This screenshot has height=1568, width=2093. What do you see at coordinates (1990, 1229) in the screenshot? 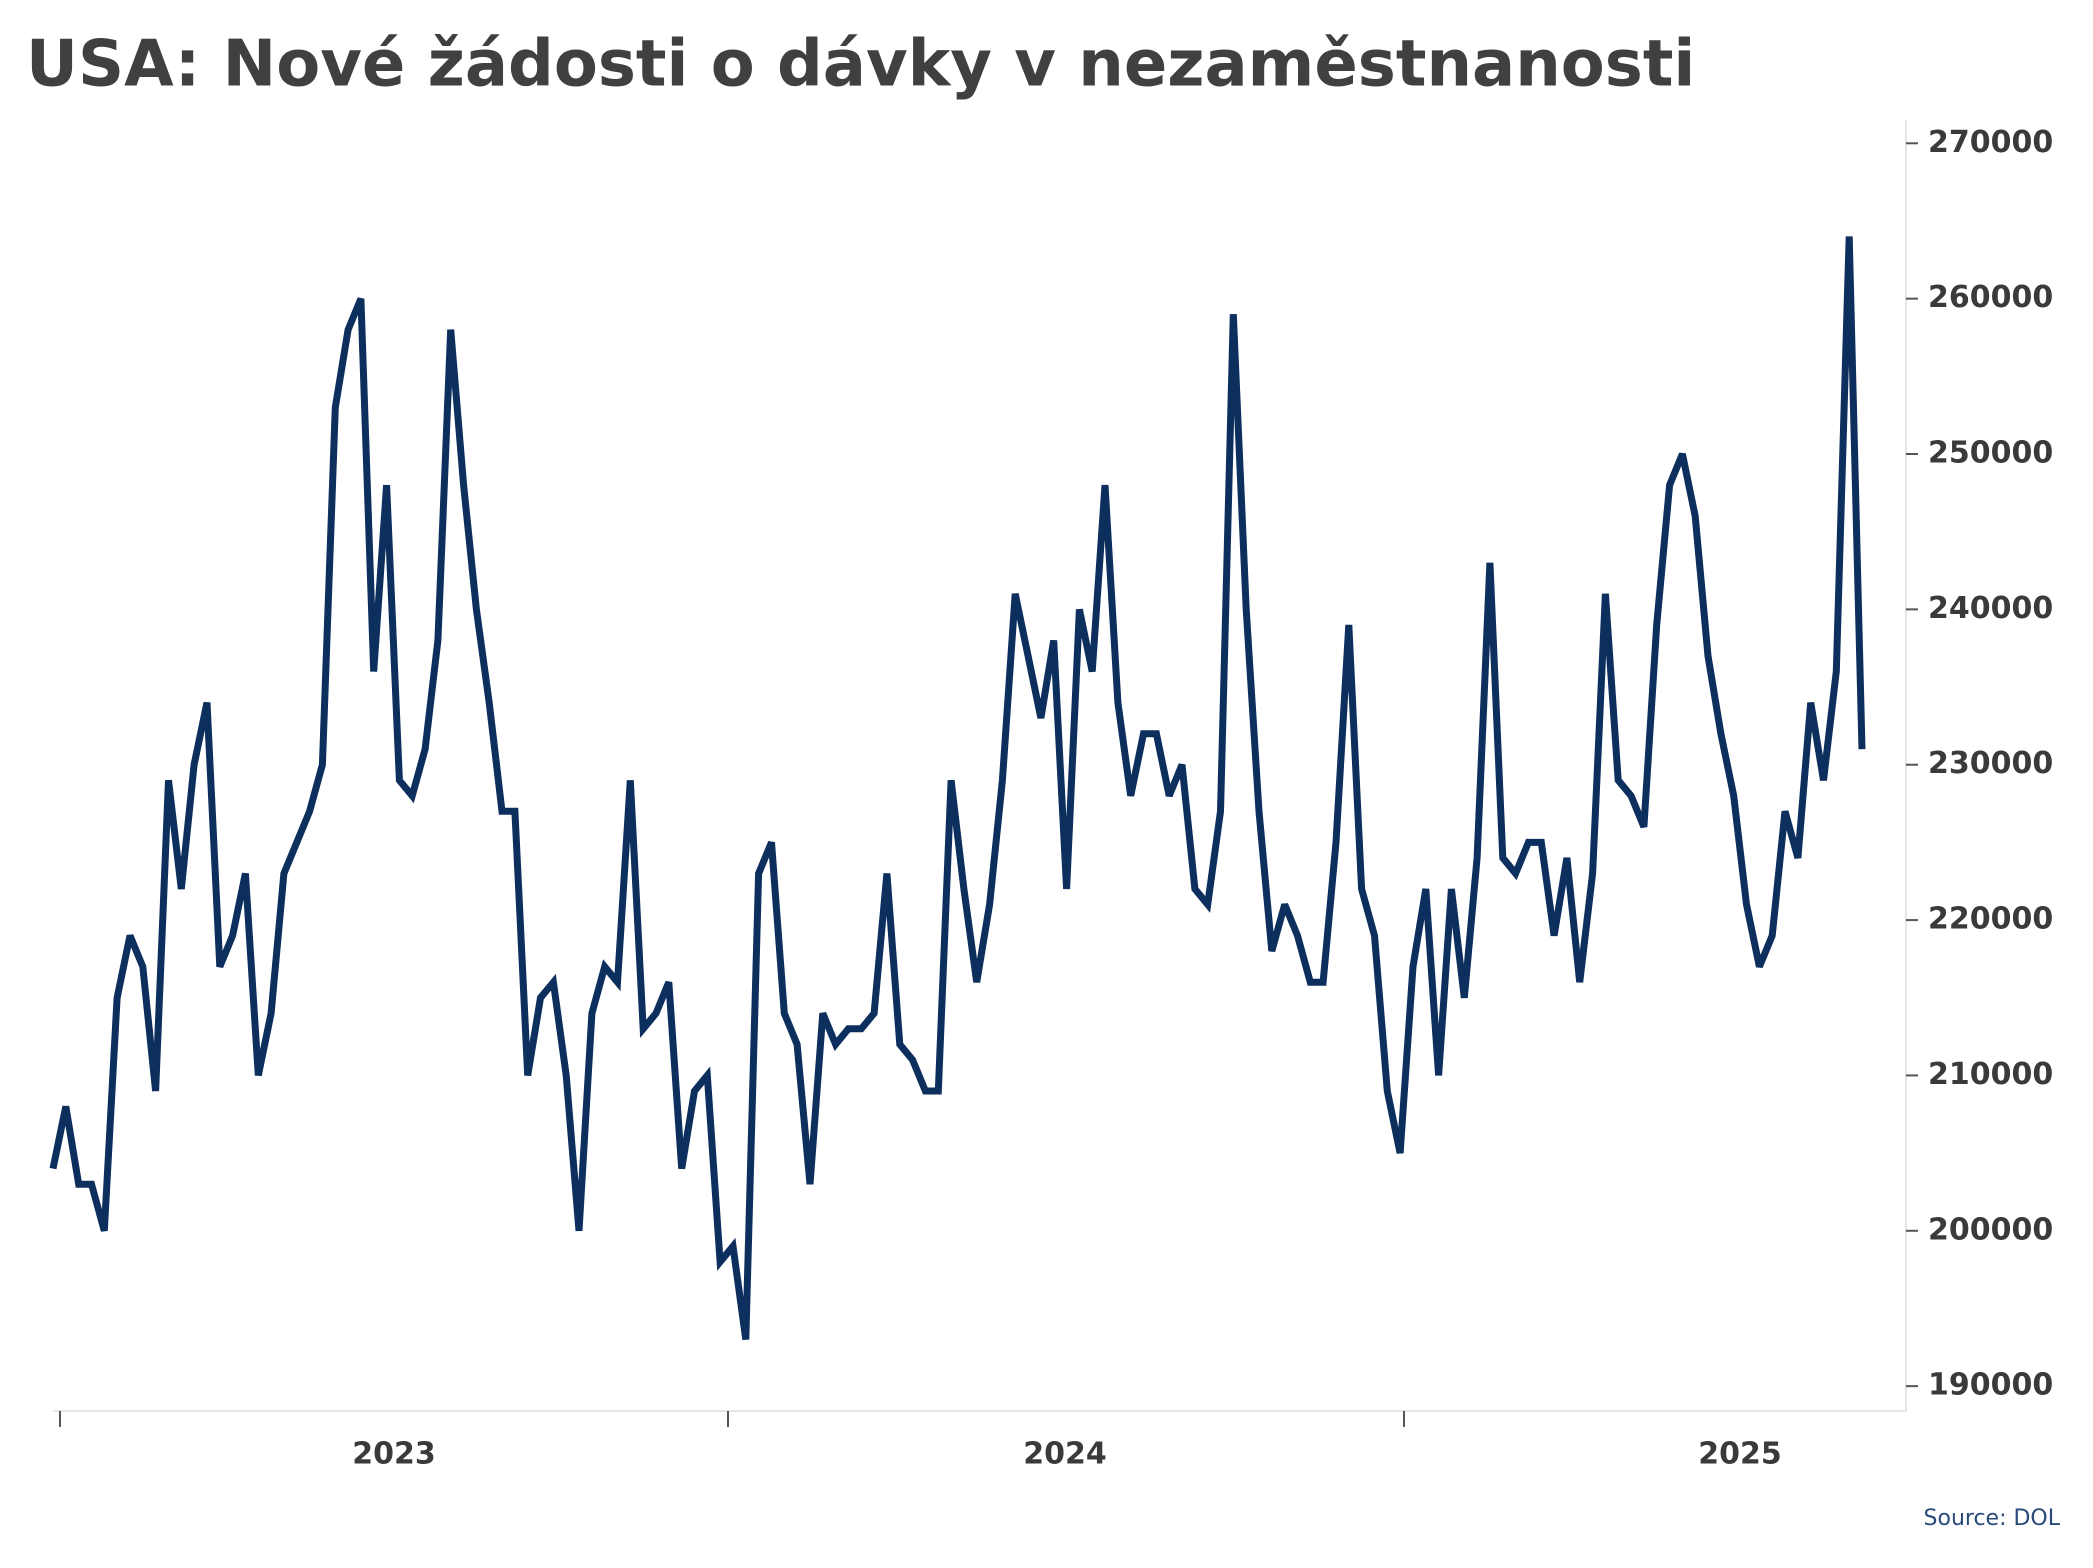
I see `y-tick-label: 200000` at bounding box center [1990, 1229].